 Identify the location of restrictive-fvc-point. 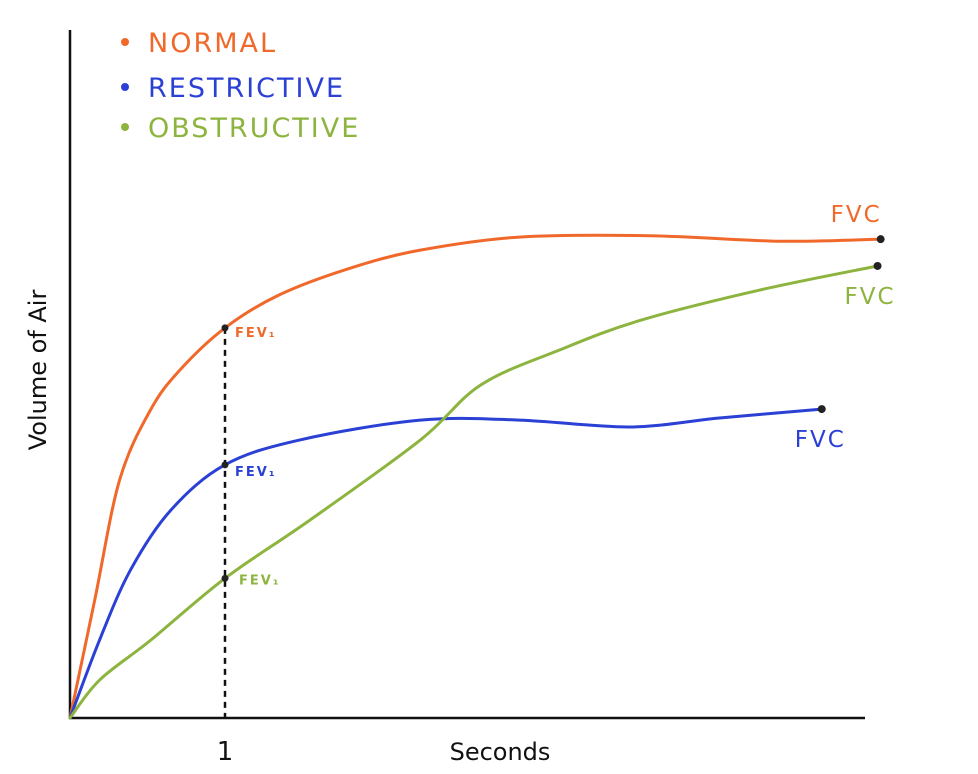
(821, 409).